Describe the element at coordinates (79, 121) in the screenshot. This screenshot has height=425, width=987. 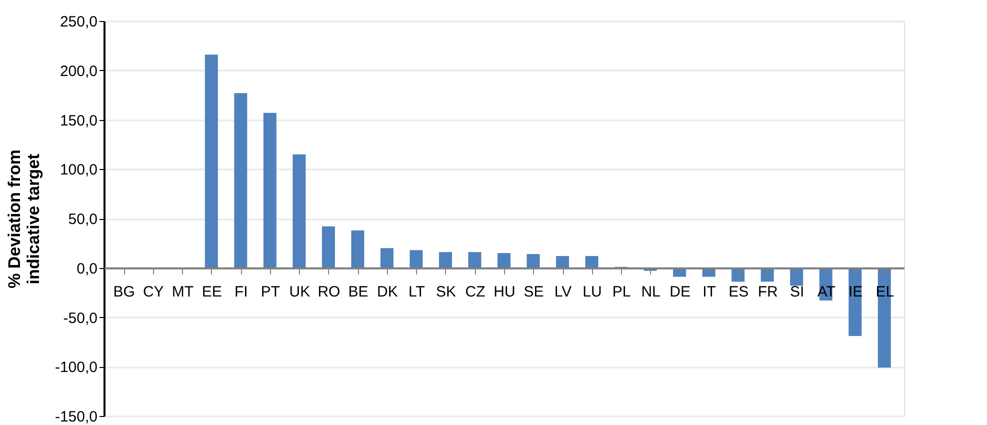
I see `y-tick-label: 150,0` at that location.